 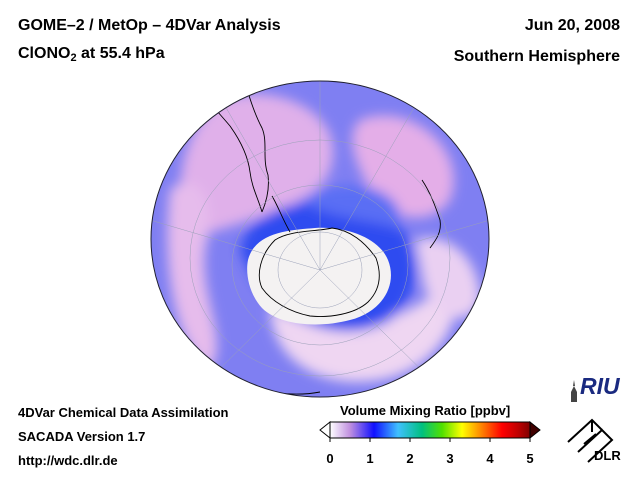 What do you see at coordinates (73, 58) in the screenshot?
I see `species-subscript: 2` at bounding box center [73, 58].